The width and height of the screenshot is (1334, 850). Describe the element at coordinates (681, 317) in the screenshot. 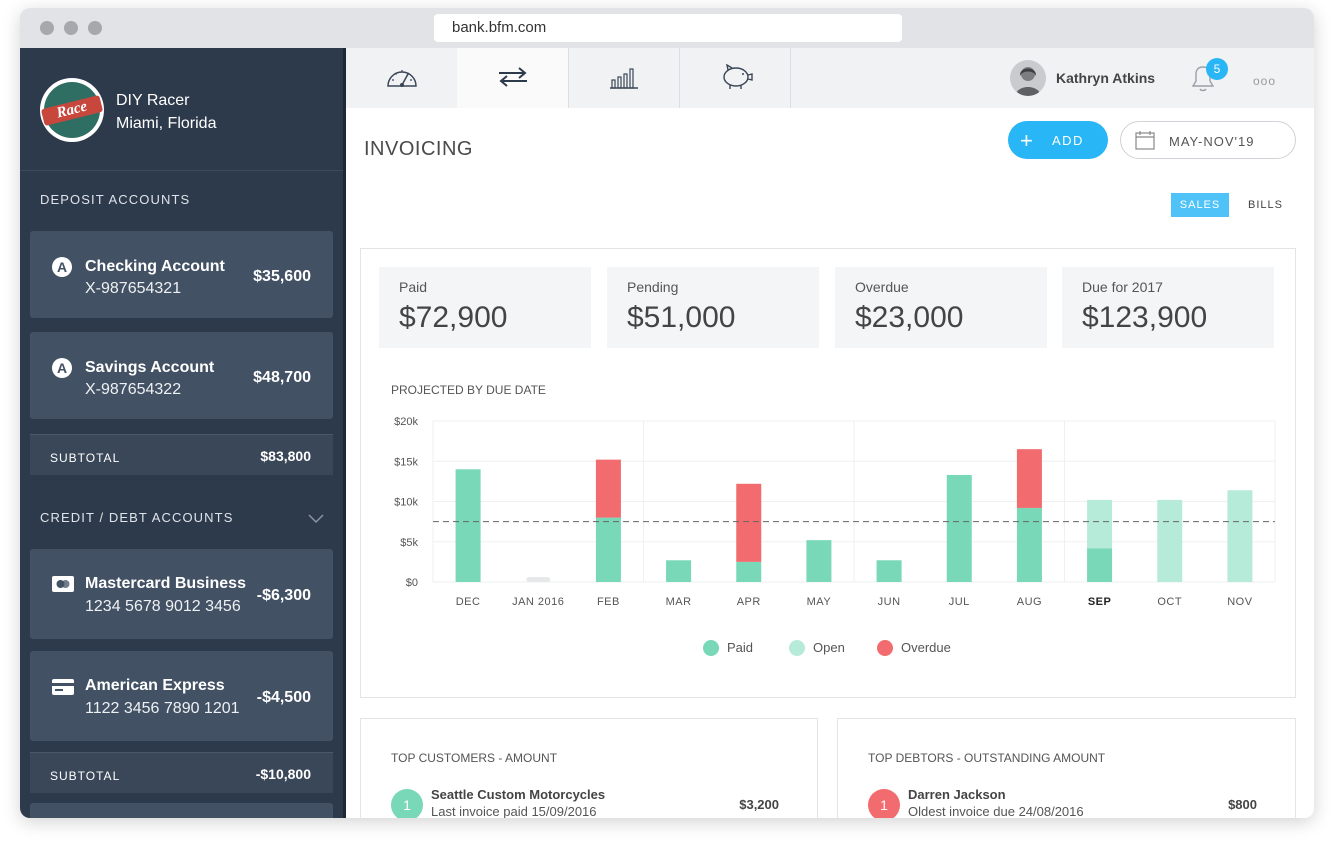

I see `stat-value: $51,000` at that location.